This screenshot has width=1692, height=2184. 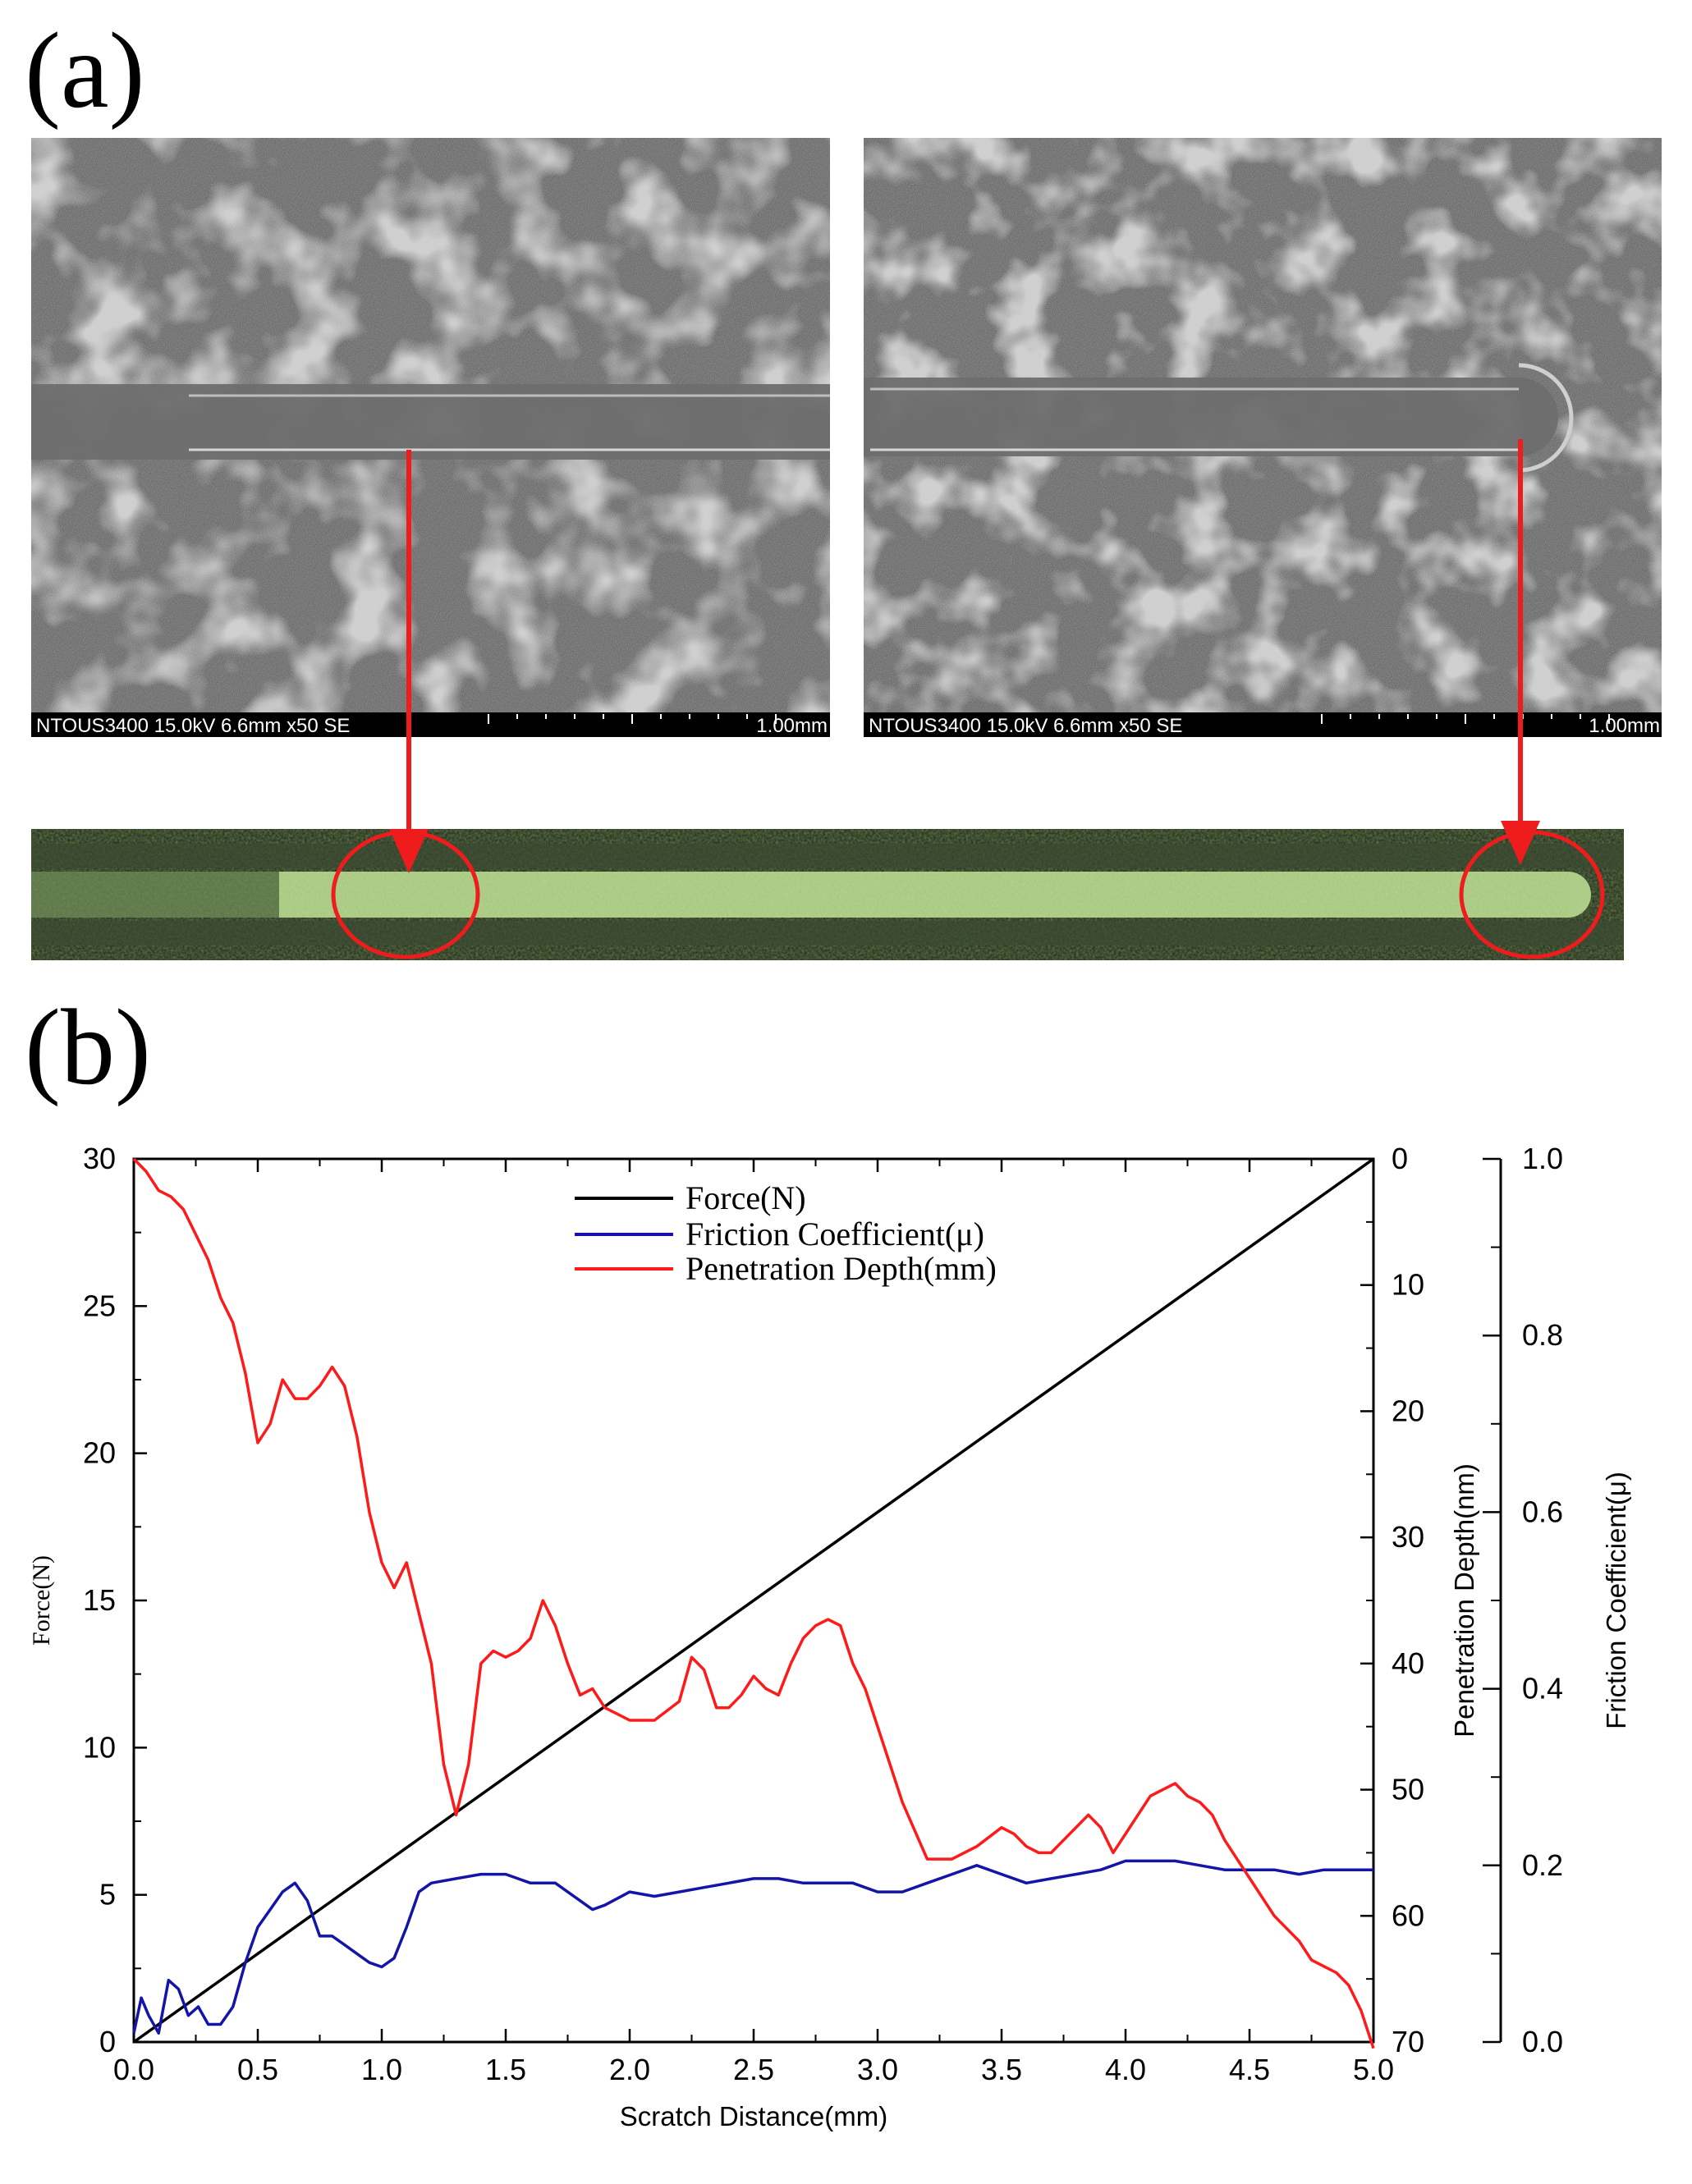 What do you see at coordinates (108, 1895) in the screenshot?
I see `y-left-tick-label: 5` at bounding box center [108, 1895].